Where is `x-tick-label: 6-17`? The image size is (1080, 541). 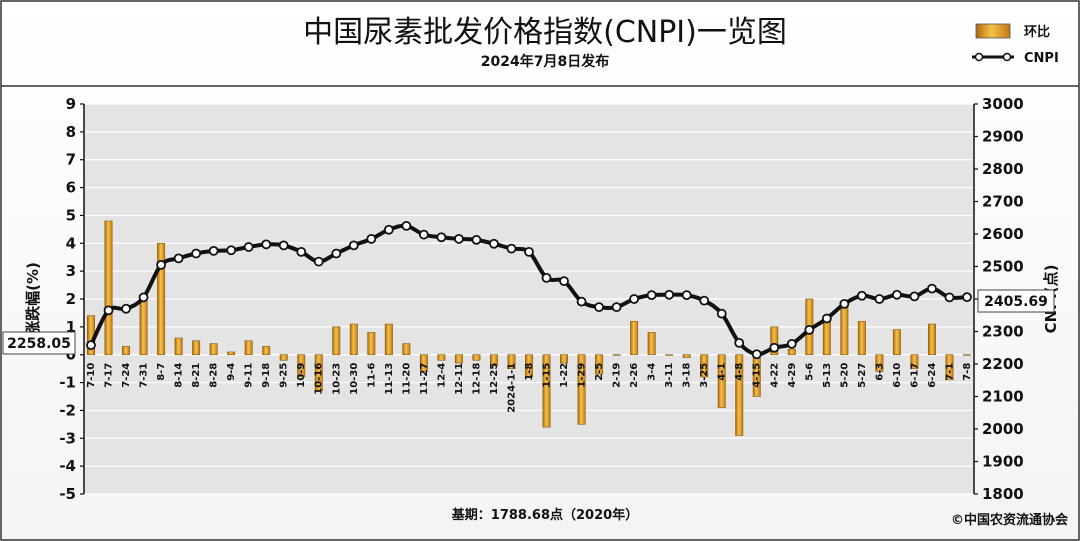 x-tick-label: 6-17 is located at coordinates (914, 375).